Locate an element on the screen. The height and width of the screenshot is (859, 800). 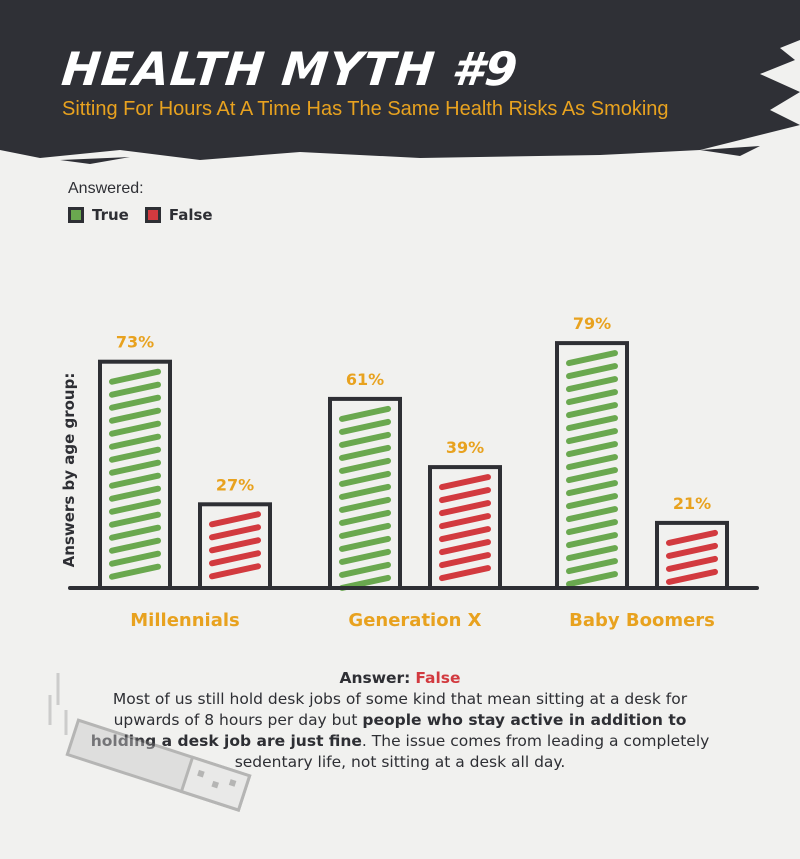
legend-item-true: True is located at coordinates (98, 215).